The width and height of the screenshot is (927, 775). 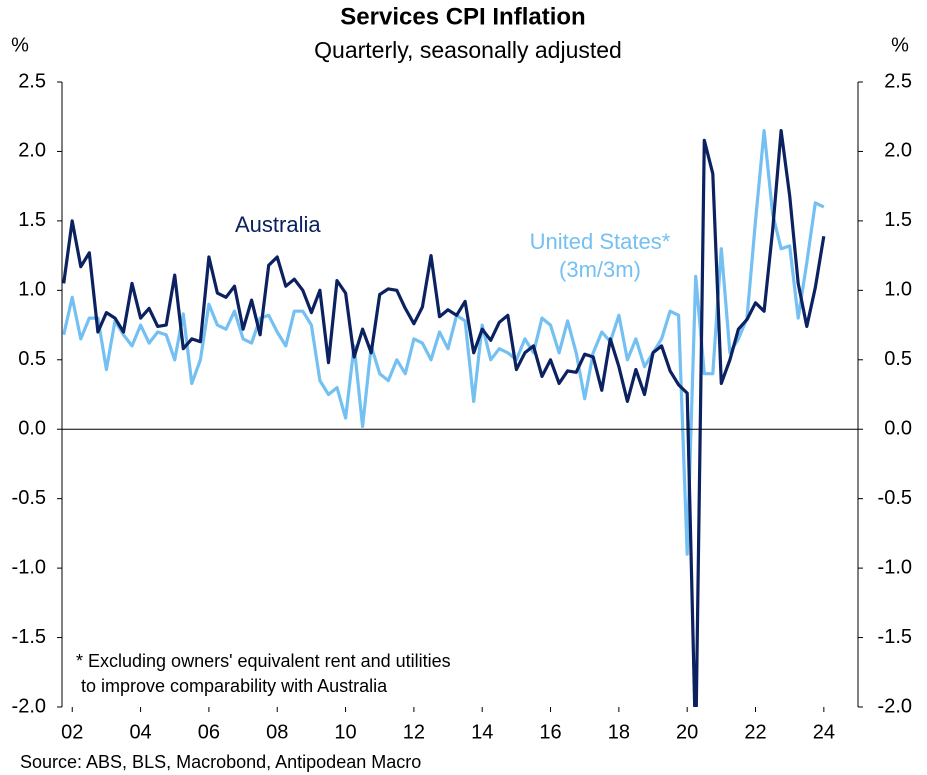 What do you see at coordinates (72, 732) in the screenshot?
I see `x-tick-label: 02` at bounding box center [72, 732].